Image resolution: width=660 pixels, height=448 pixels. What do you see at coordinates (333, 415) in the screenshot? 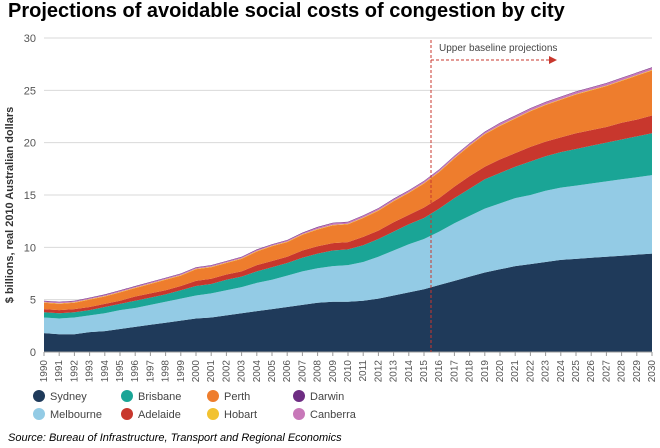
I see `legend-label-canberra: Canberra` at bounding box center [333, 415].